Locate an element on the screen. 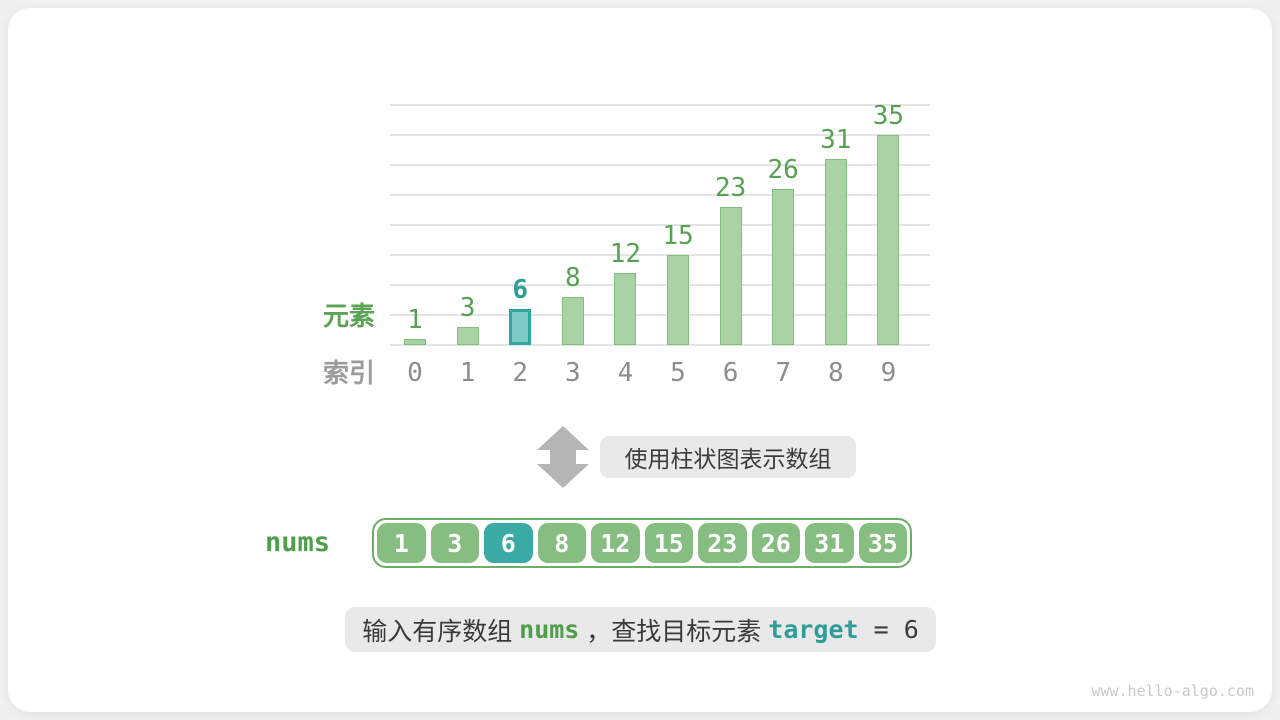 This screenshot has height=720, width=1280. x-tick-label: 6 is located at coordinates (730, 373).